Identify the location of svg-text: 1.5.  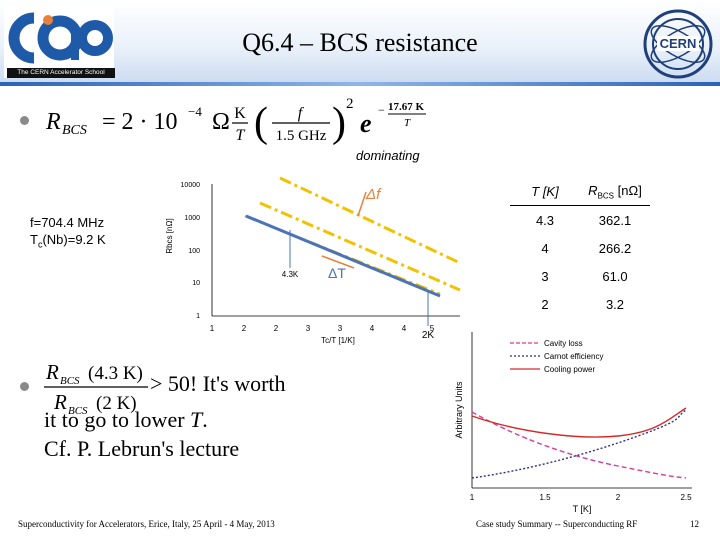
(545, 497).